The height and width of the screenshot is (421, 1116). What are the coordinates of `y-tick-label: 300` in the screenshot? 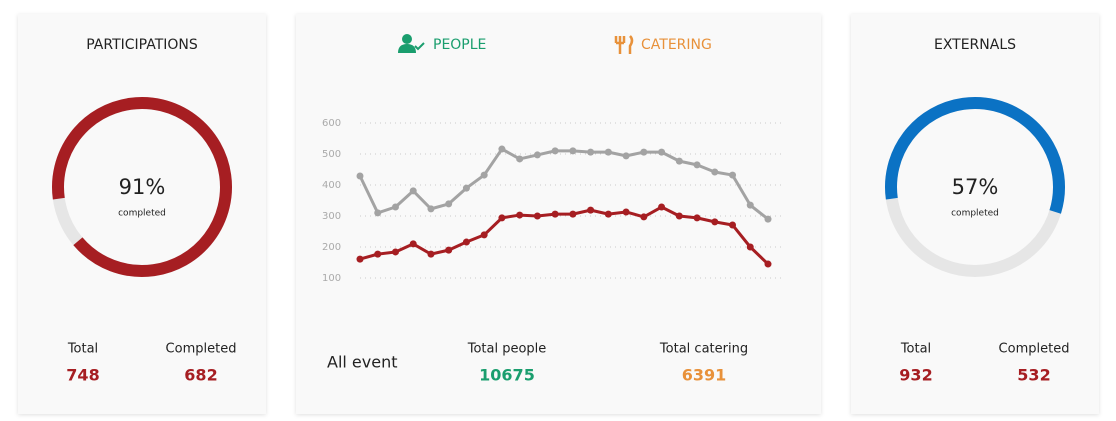 It's located at (331, 216).